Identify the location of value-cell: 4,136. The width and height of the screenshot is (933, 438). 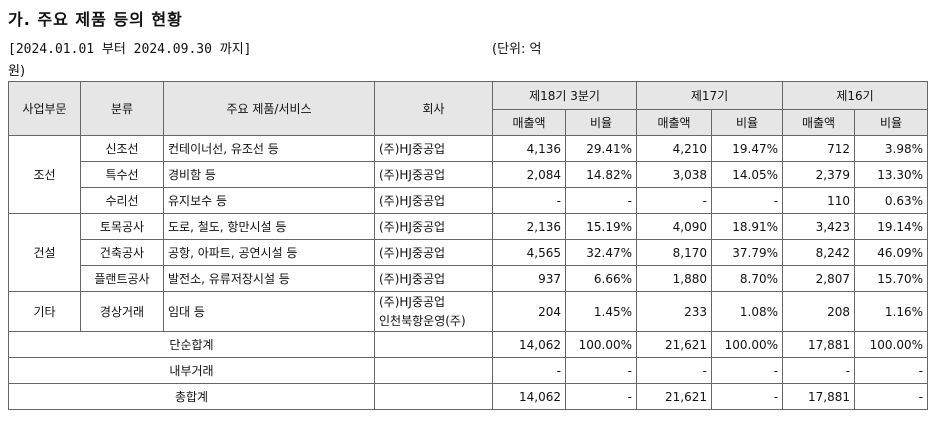
(529, 148).